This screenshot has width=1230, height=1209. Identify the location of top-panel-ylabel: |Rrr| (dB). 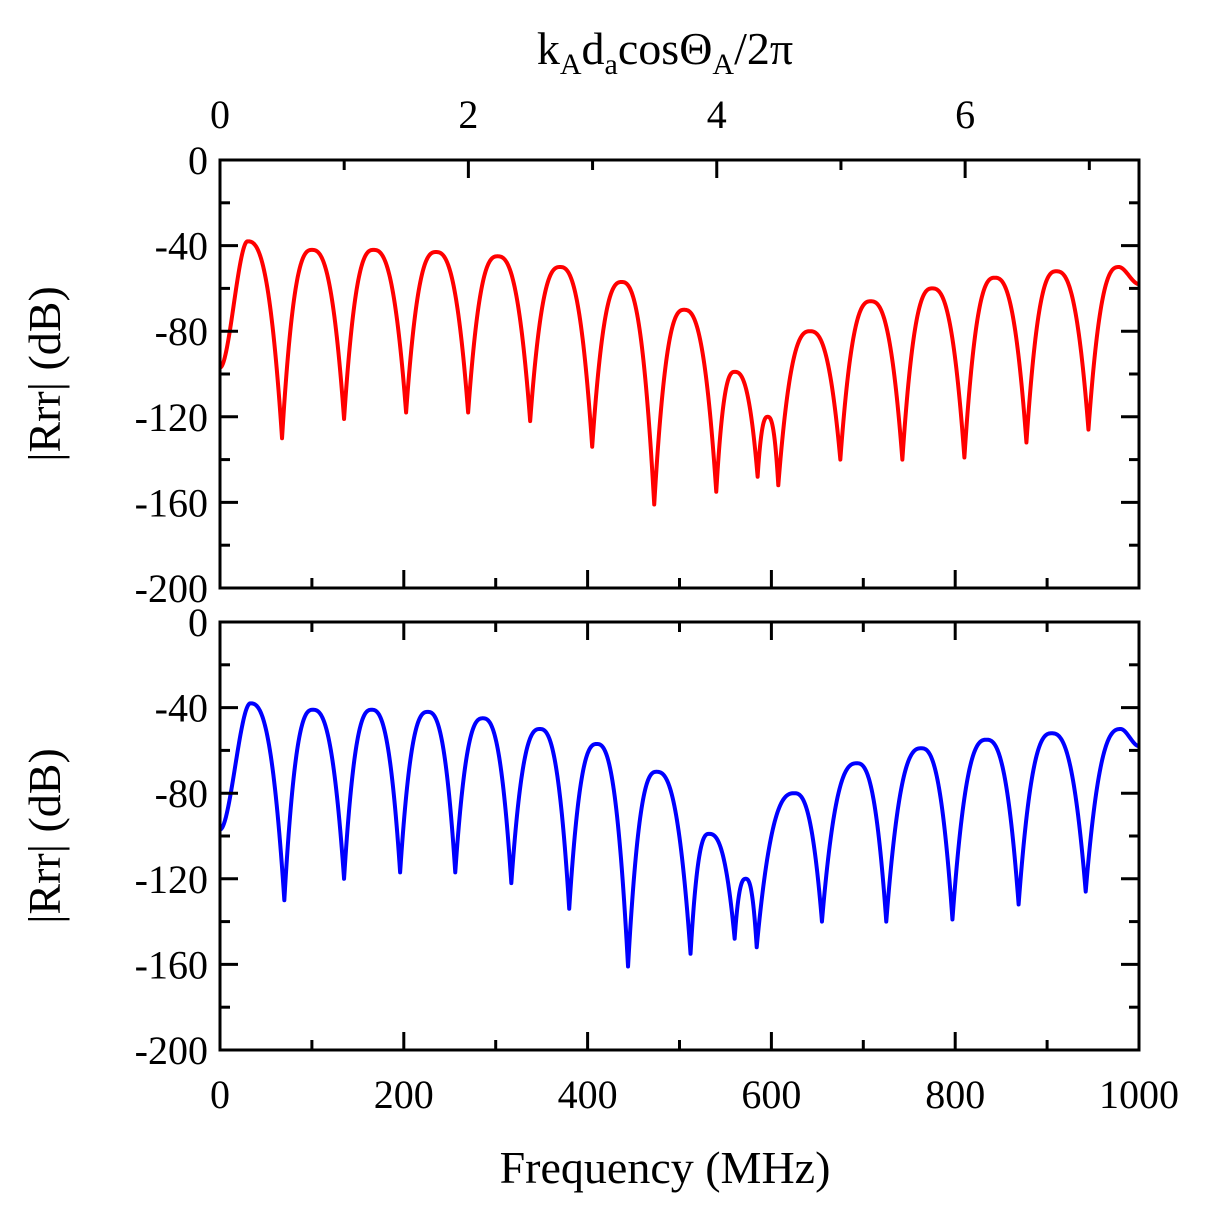
(44, 374).